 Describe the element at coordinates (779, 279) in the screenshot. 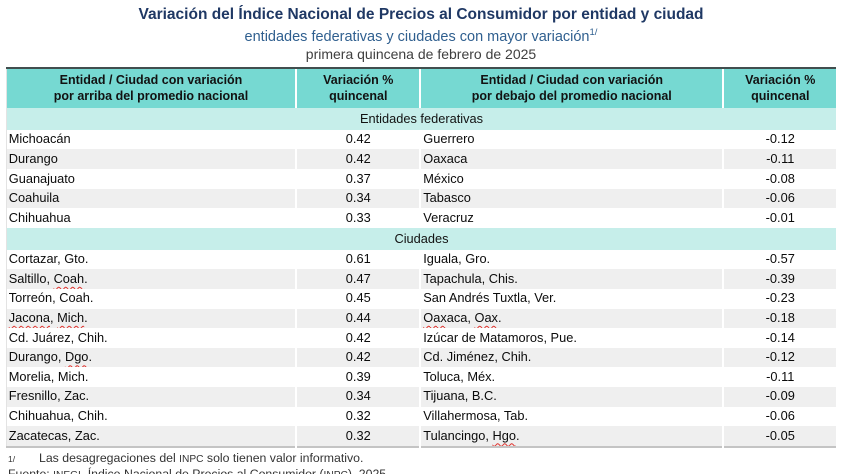

I see `variation-value-below: -0.39` at that location.